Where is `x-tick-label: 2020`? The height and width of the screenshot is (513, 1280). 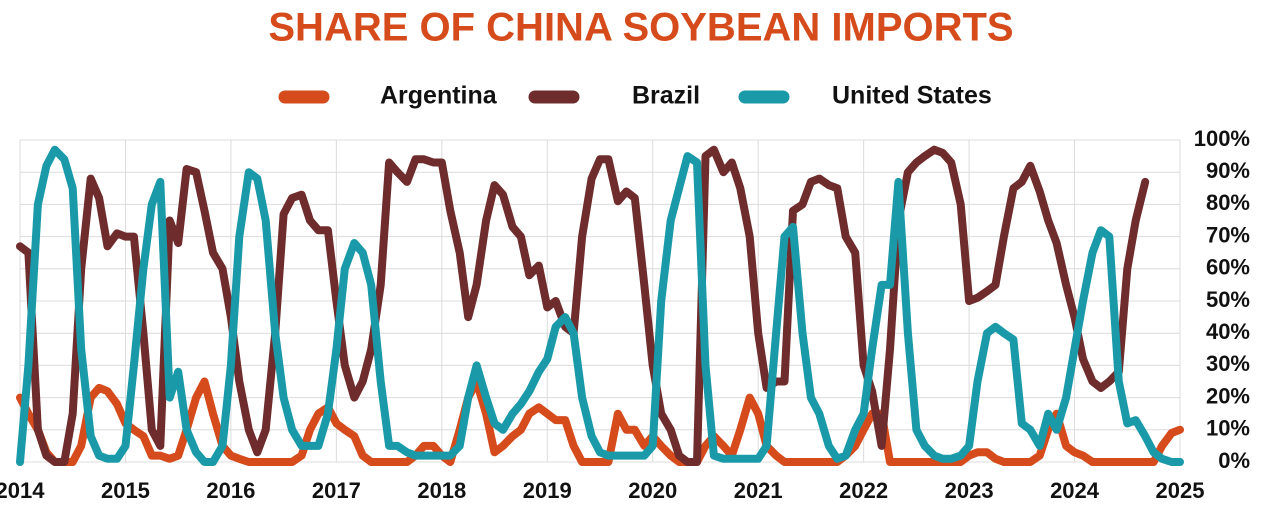
x-tick-label: 2020 is located at coordinates (652, 490).